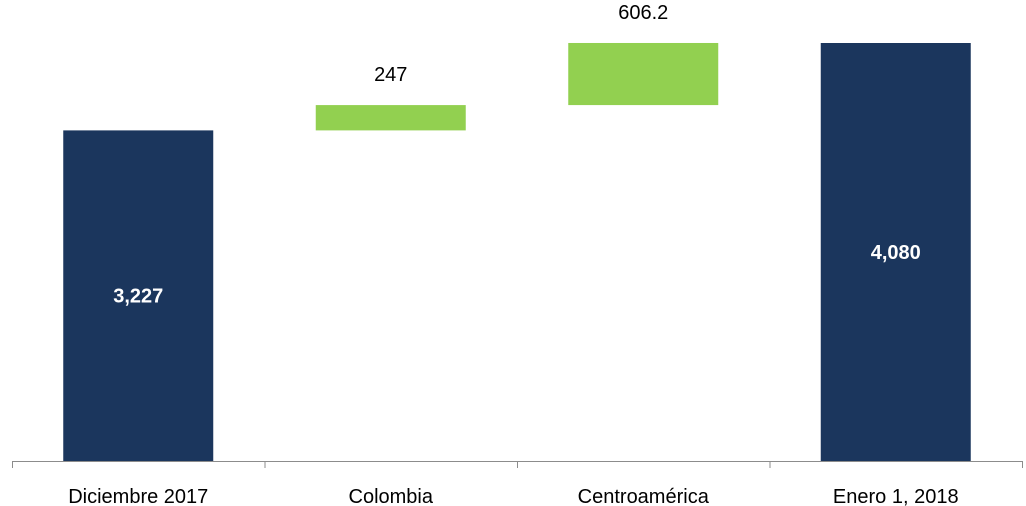 This screenshot has width=1026, height=506. I want to click on value-label: 606.2, so click(643, 13).